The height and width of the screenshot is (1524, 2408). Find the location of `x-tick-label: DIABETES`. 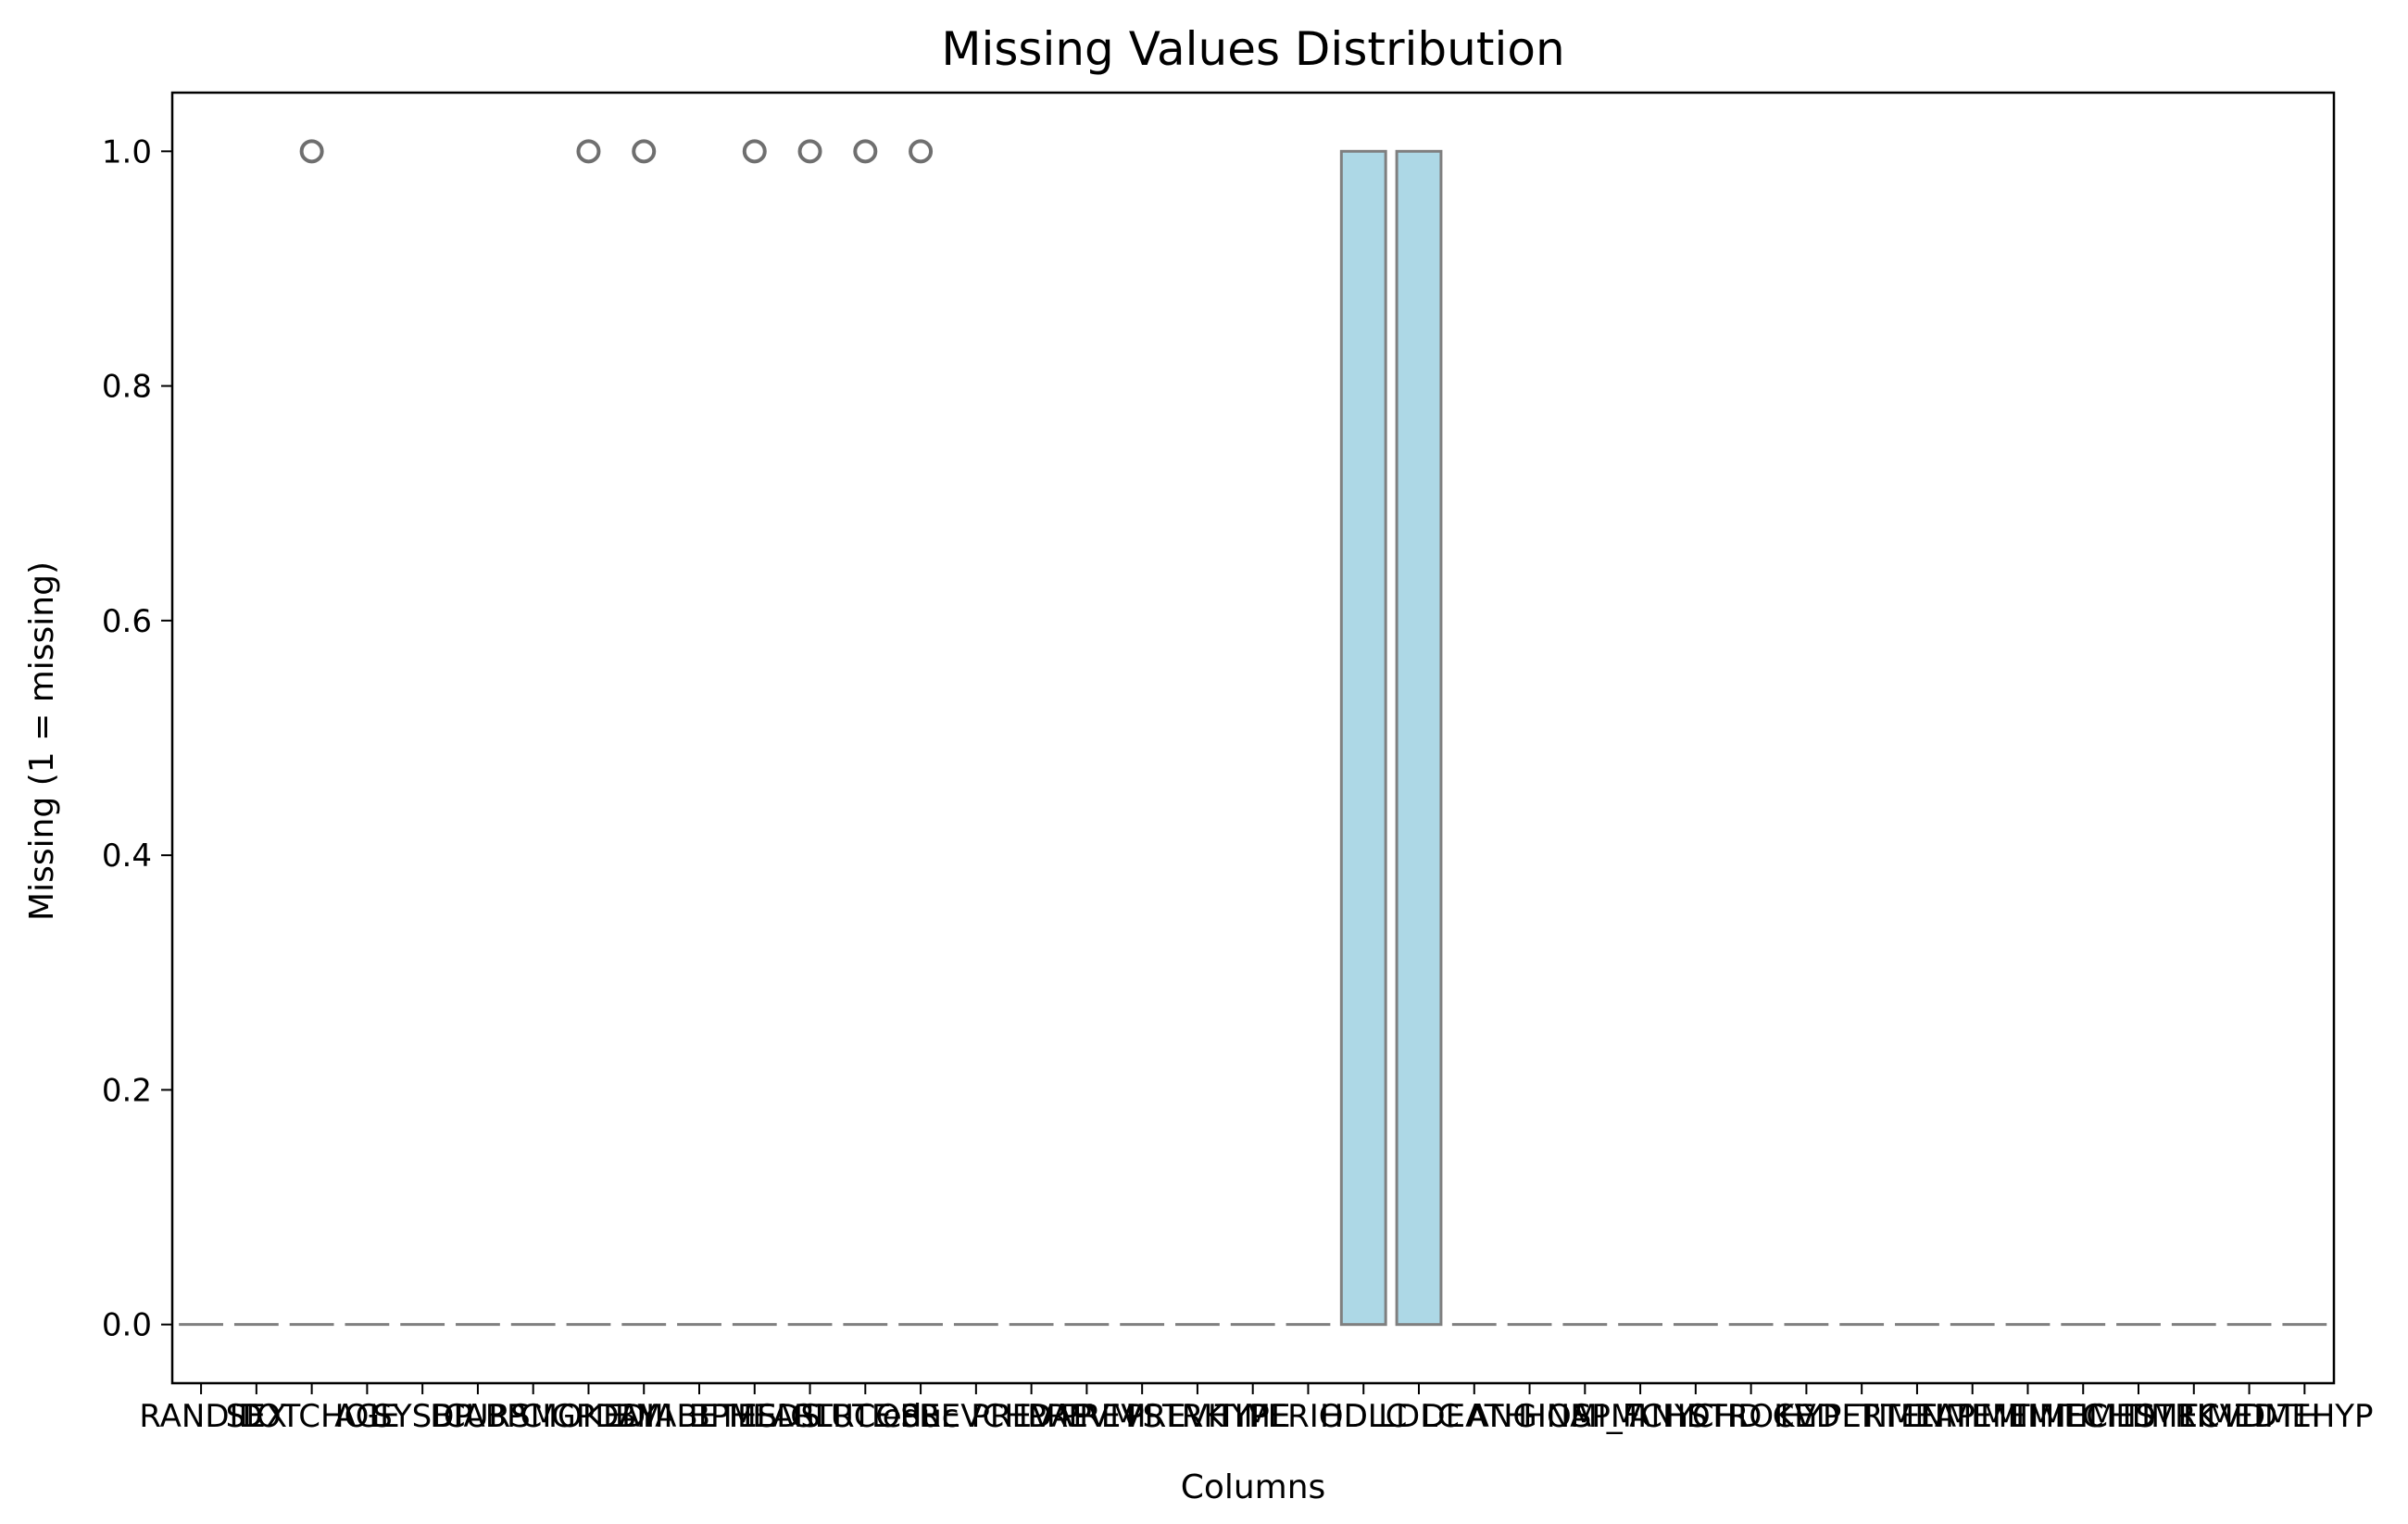

x-tick-label: DIABETES is located at coordinates (699, 1416).